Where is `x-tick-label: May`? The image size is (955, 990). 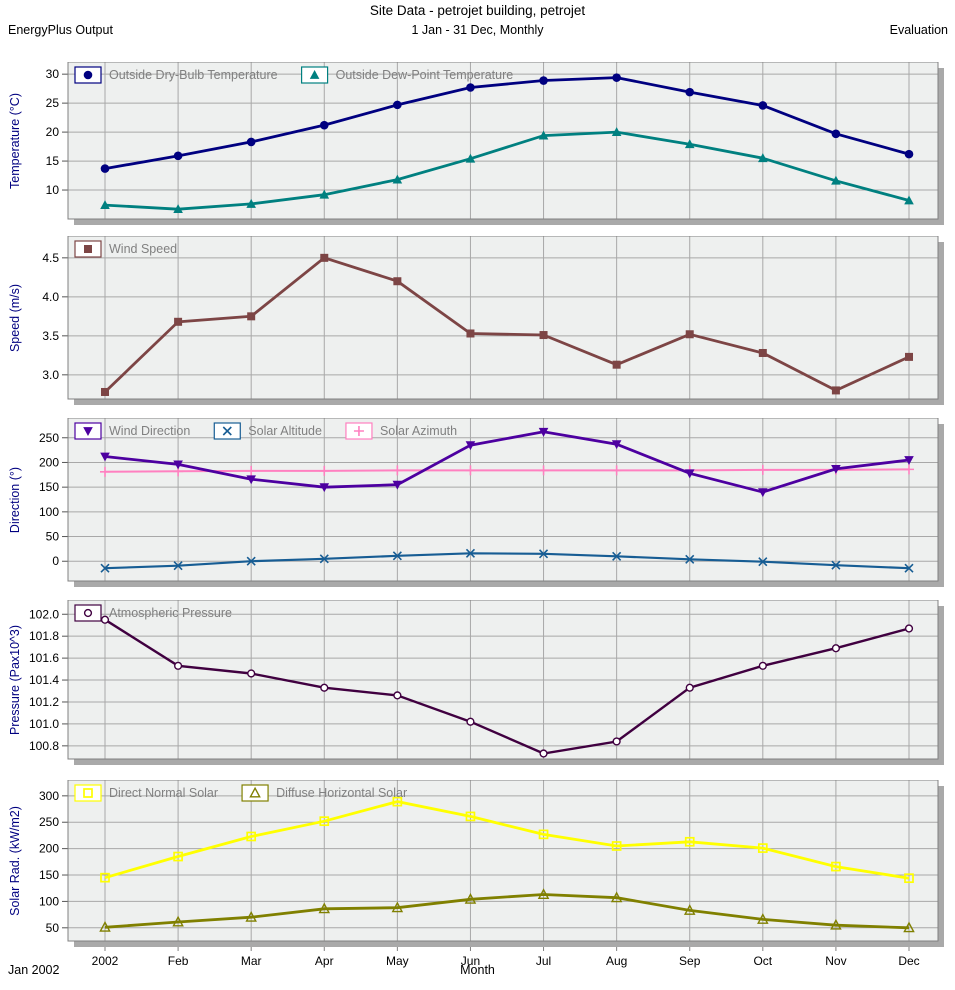
x-tick-label: May is located at coordinates (397, 961).